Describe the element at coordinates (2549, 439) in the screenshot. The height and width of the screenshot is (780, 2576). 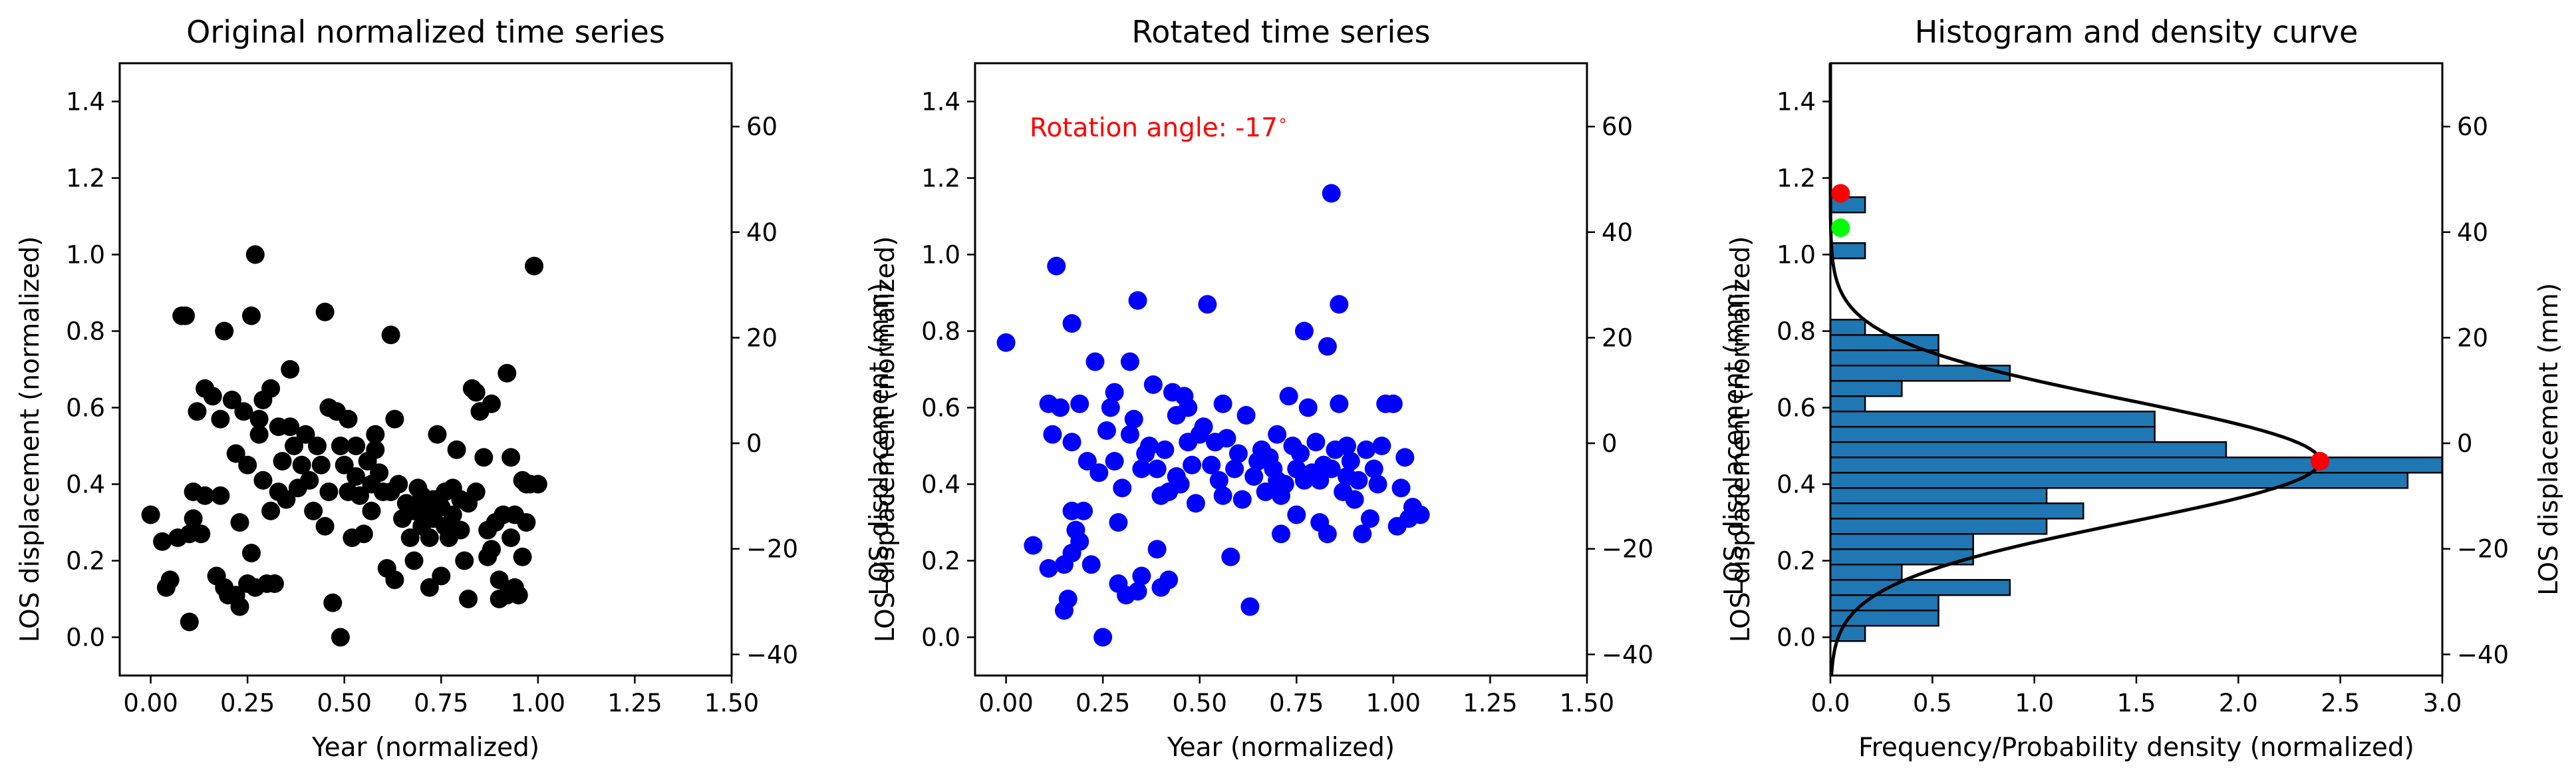
I see `panel3-ylabel-right: LOS displacement (mm)` at that location.